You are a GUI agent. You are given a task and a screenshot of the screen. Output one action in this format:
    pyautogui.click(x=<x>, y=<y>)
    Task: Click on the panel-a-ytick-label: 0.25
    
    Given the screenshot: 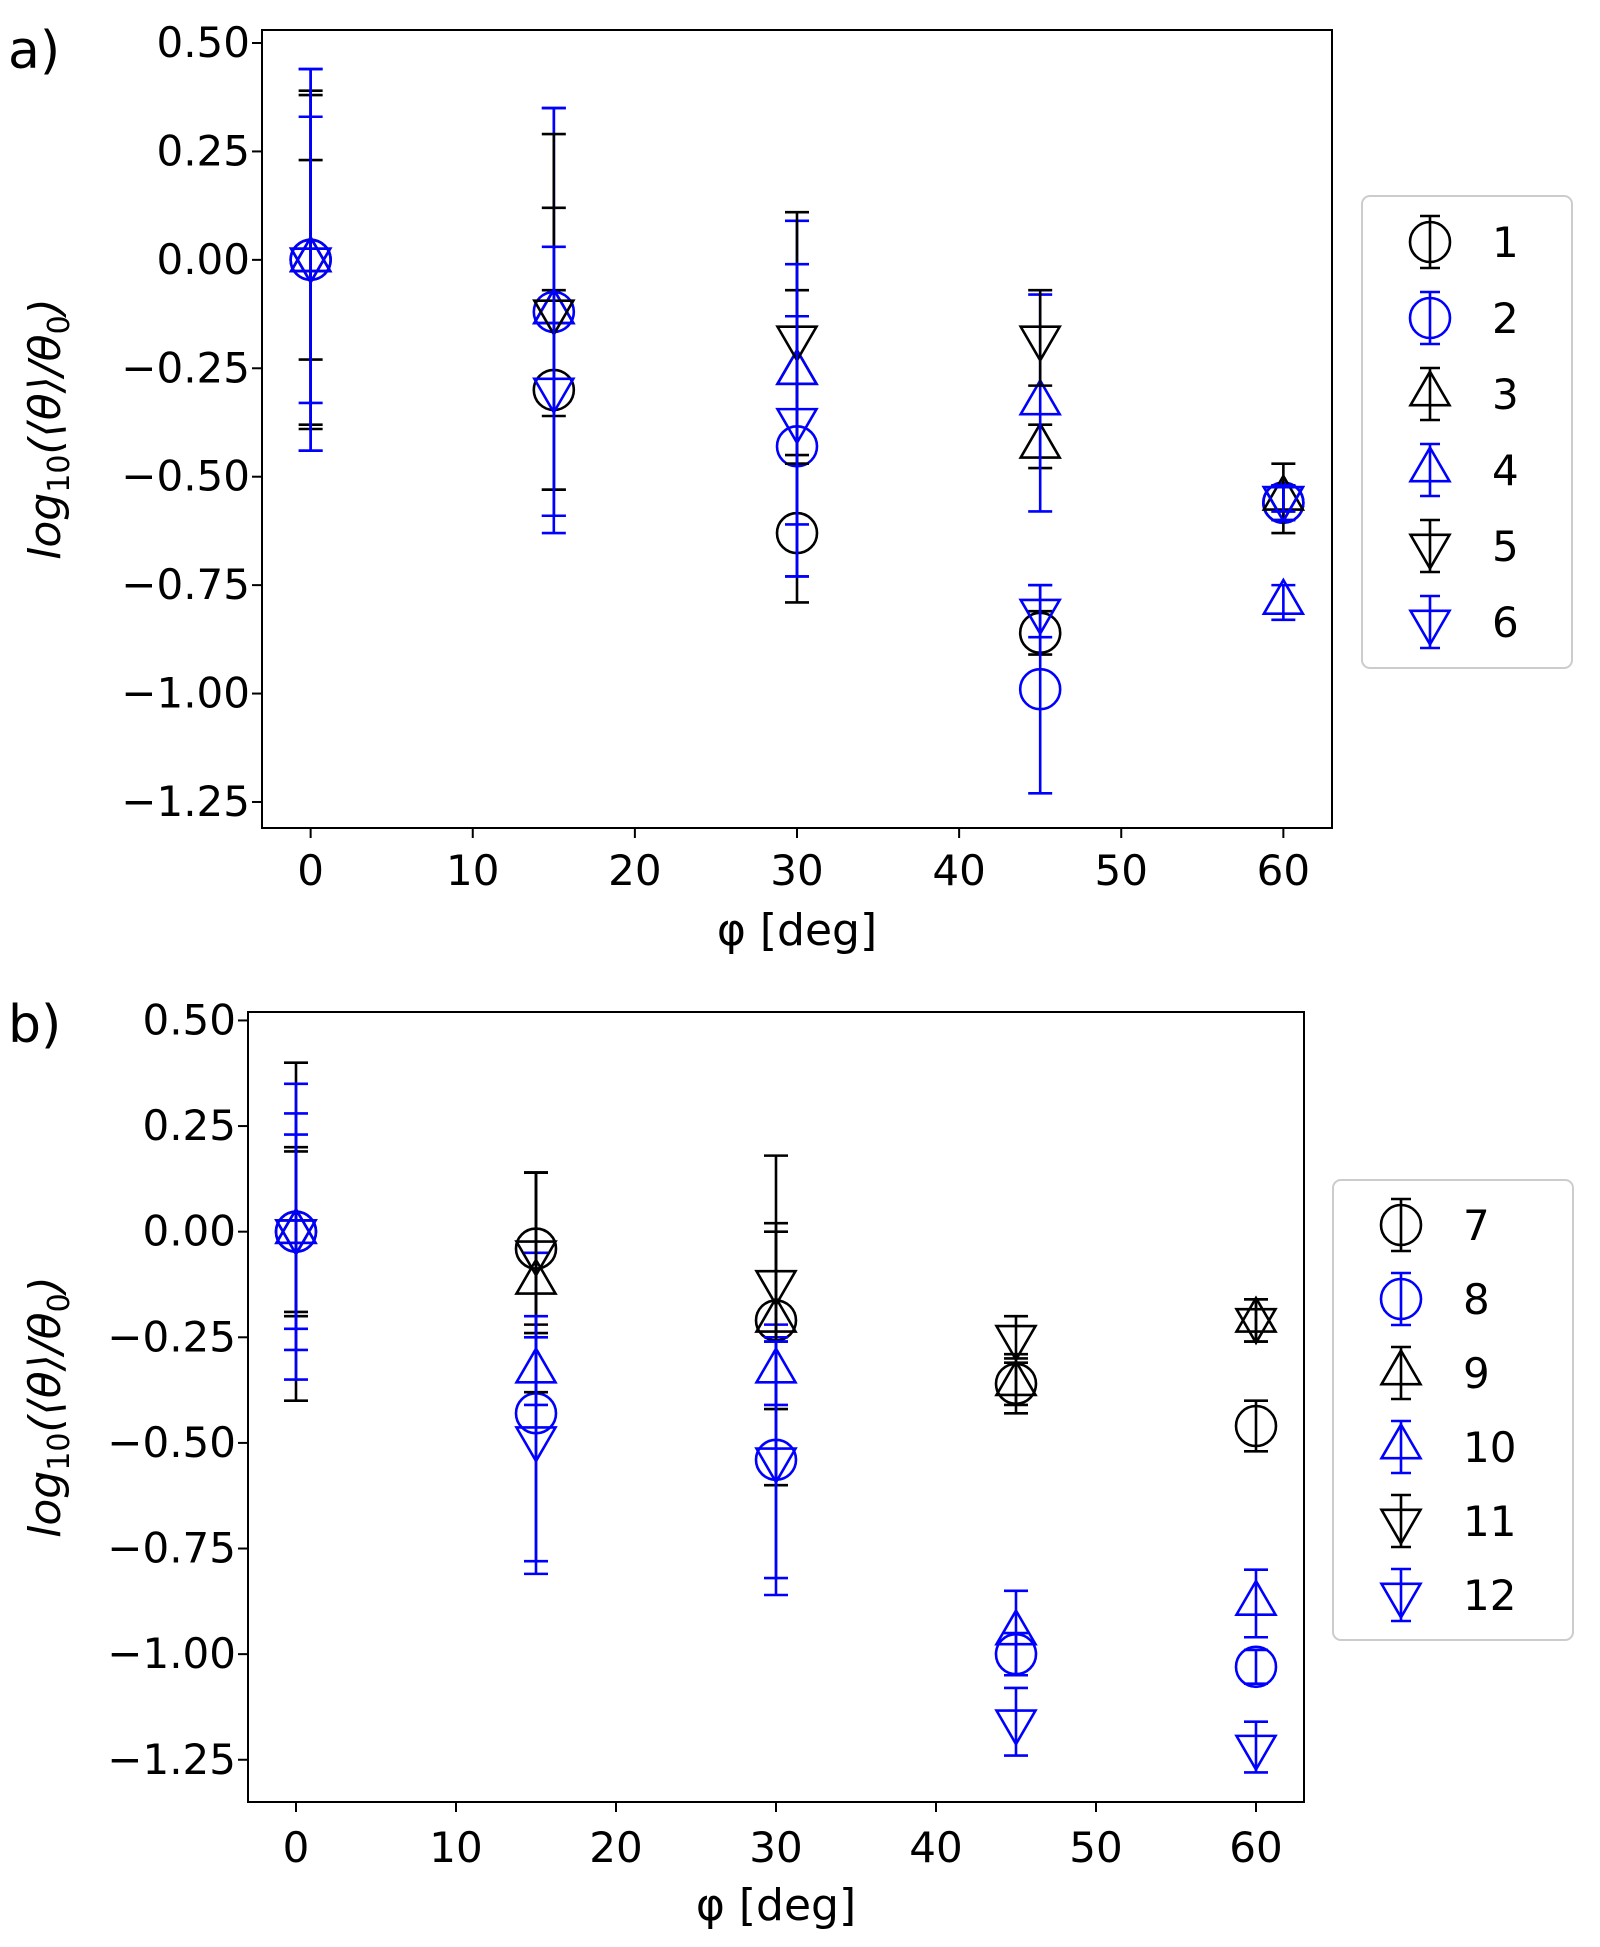 What is the action you would take?
    pyautogui.click(x=203, y=150)
    